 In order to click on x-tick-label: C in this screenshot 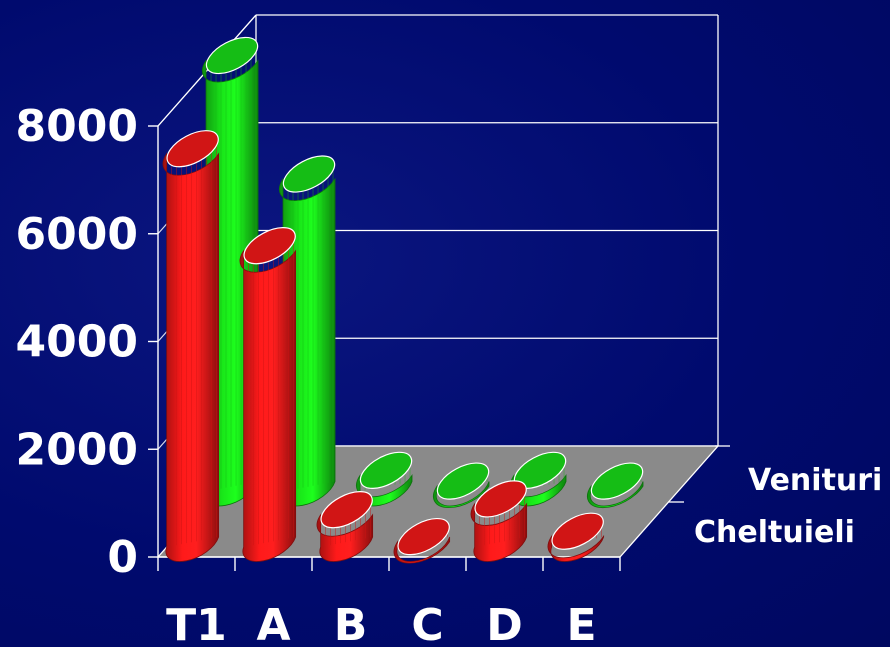, I will do `click(427, 623)`.